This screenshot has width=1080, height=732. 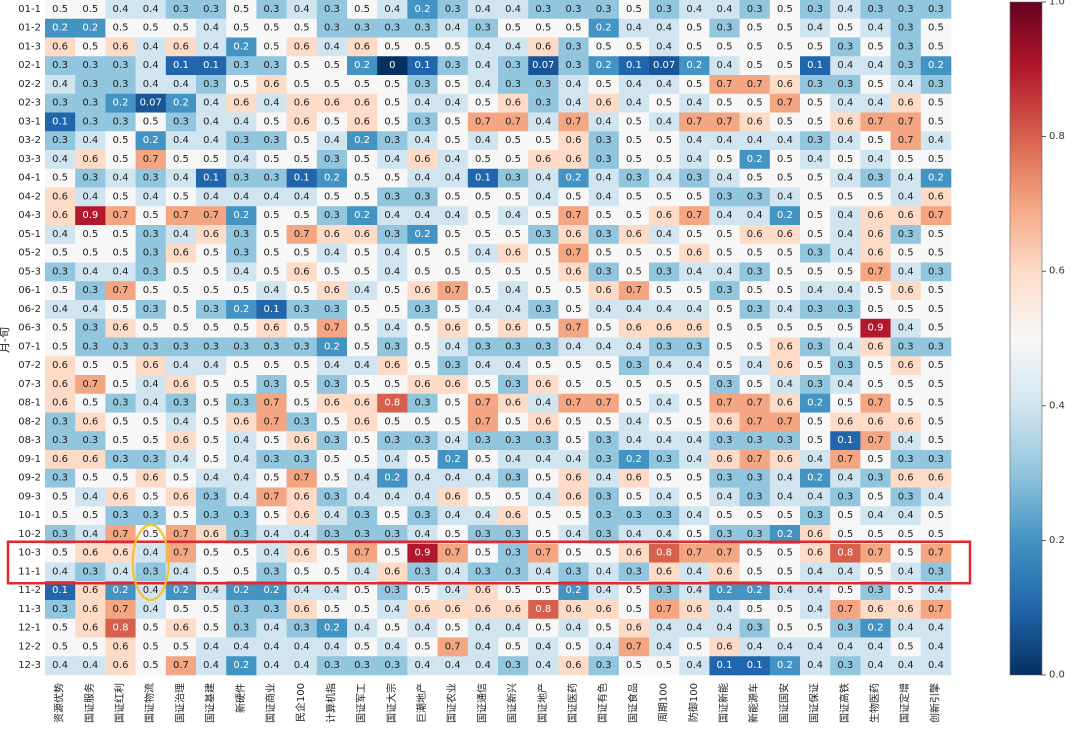 I want to click on x-tick-label: 国证保证, so click(x=814, y=703).